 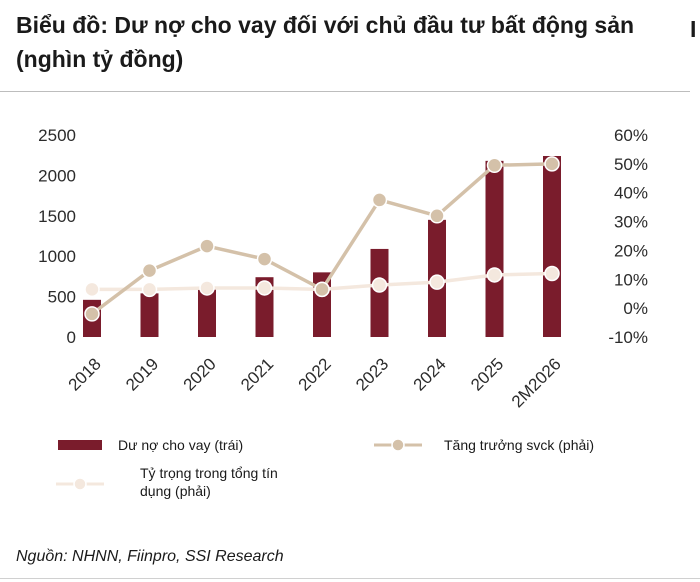 I want to click on x-axis-tick-label: 2023, so click(x=372, y=374).